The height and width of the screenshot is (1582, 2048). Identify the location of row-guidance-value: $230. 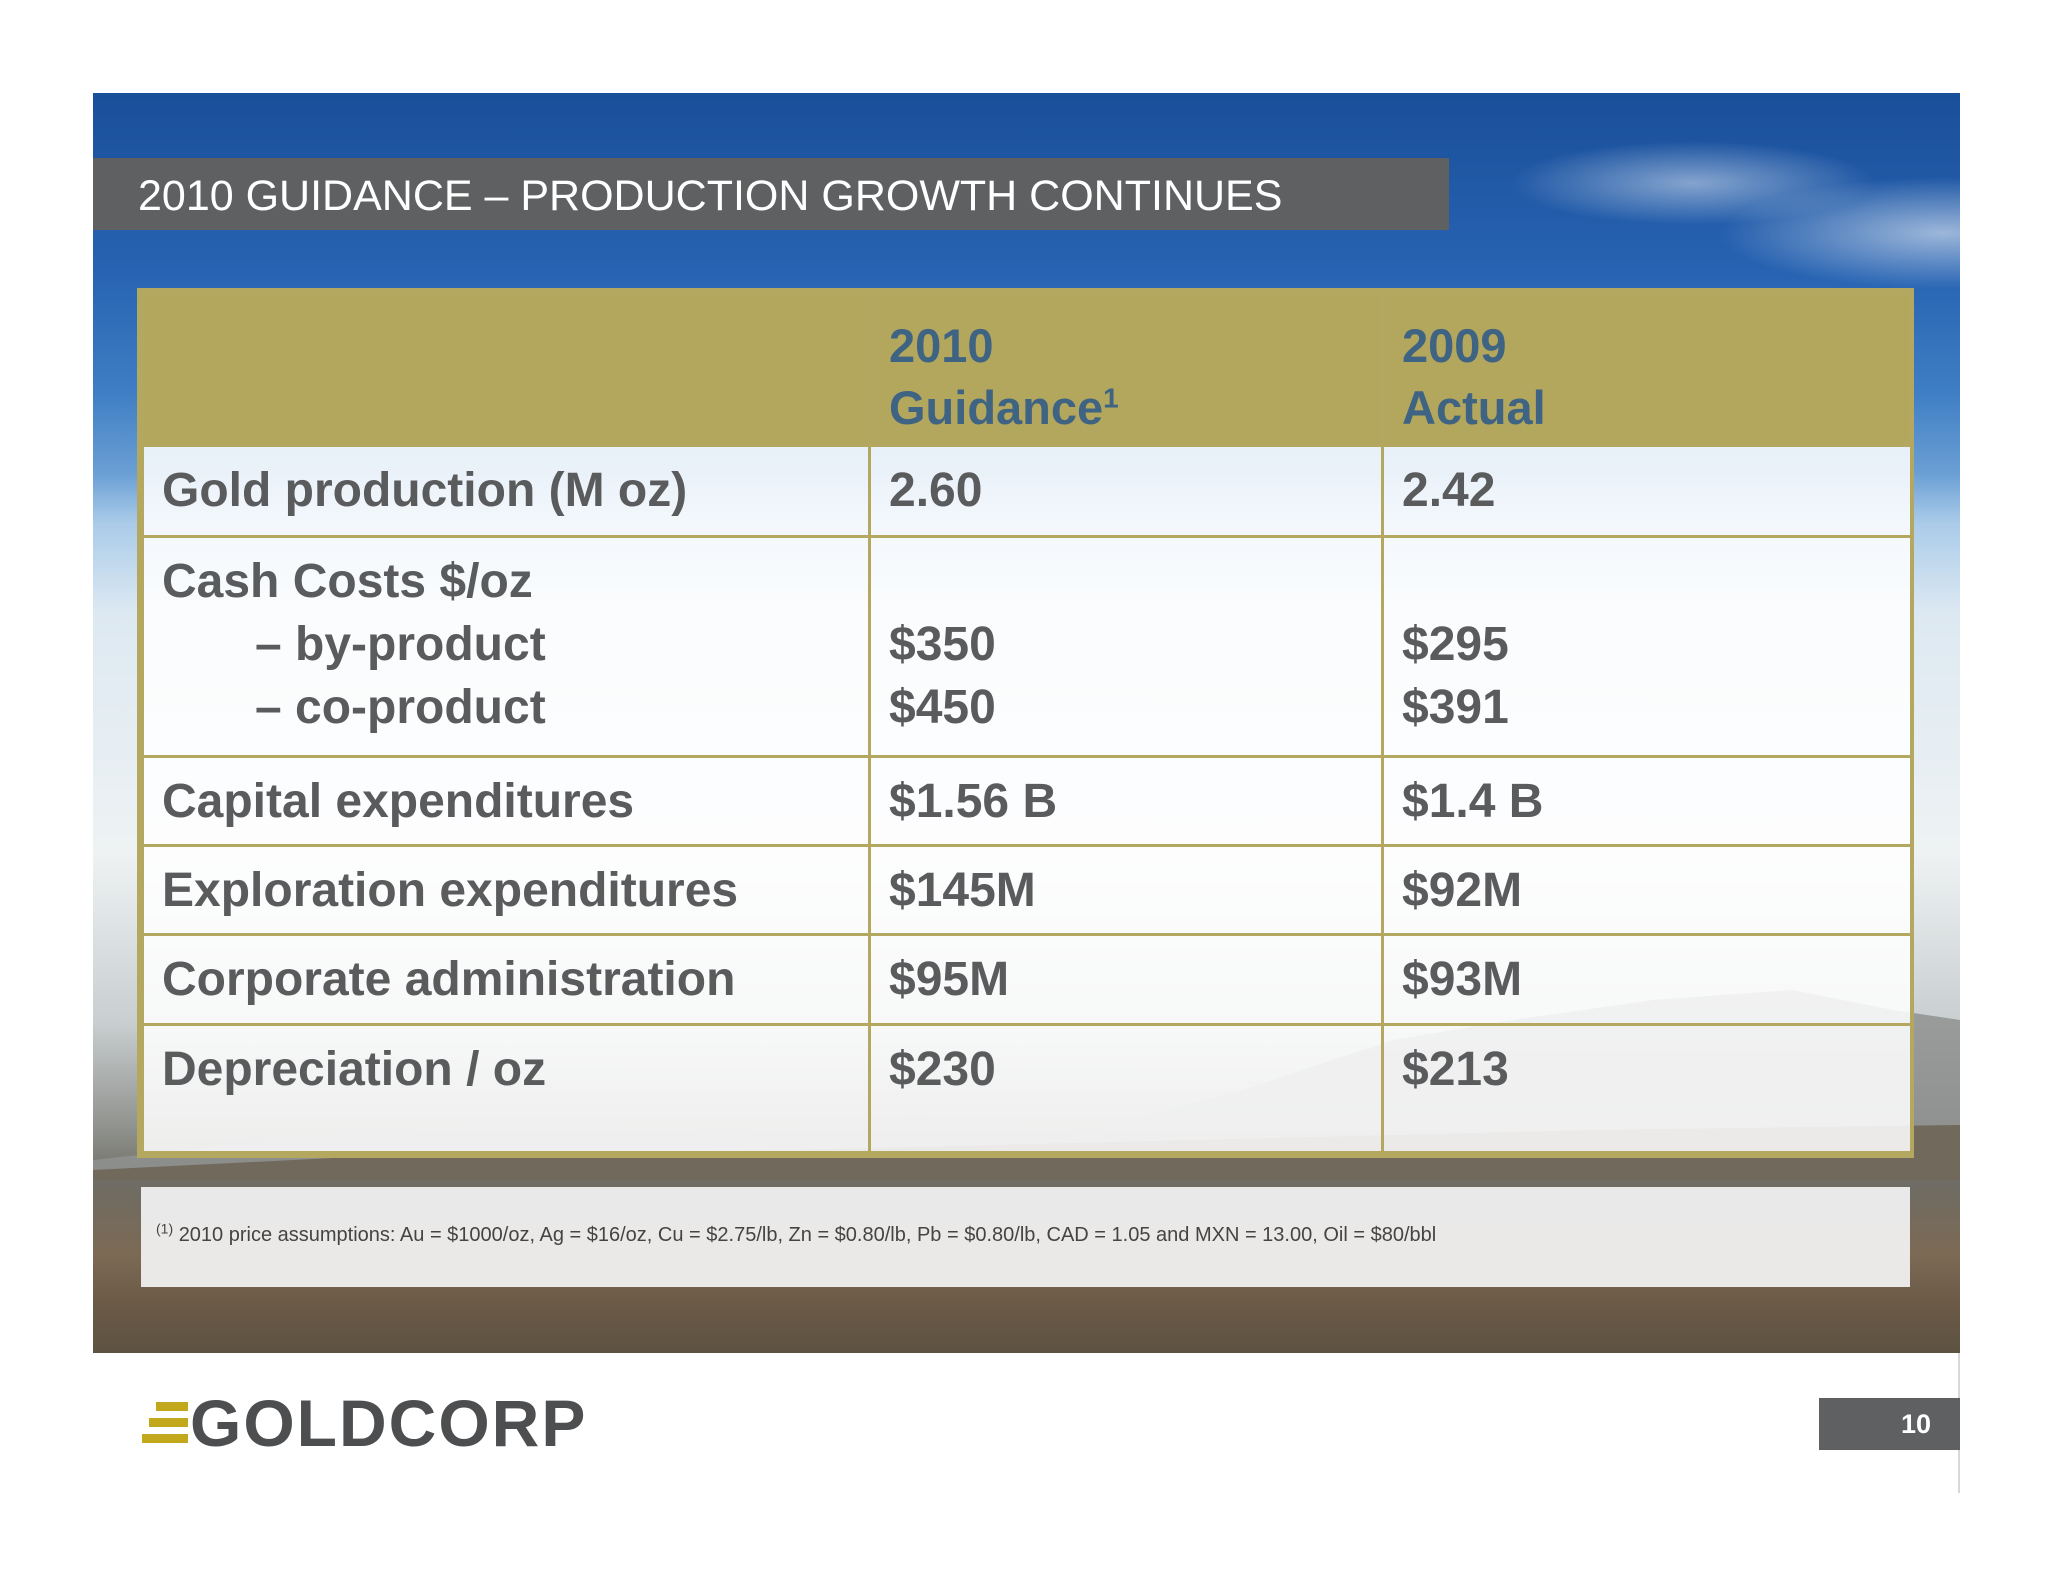
(1126, 1088).